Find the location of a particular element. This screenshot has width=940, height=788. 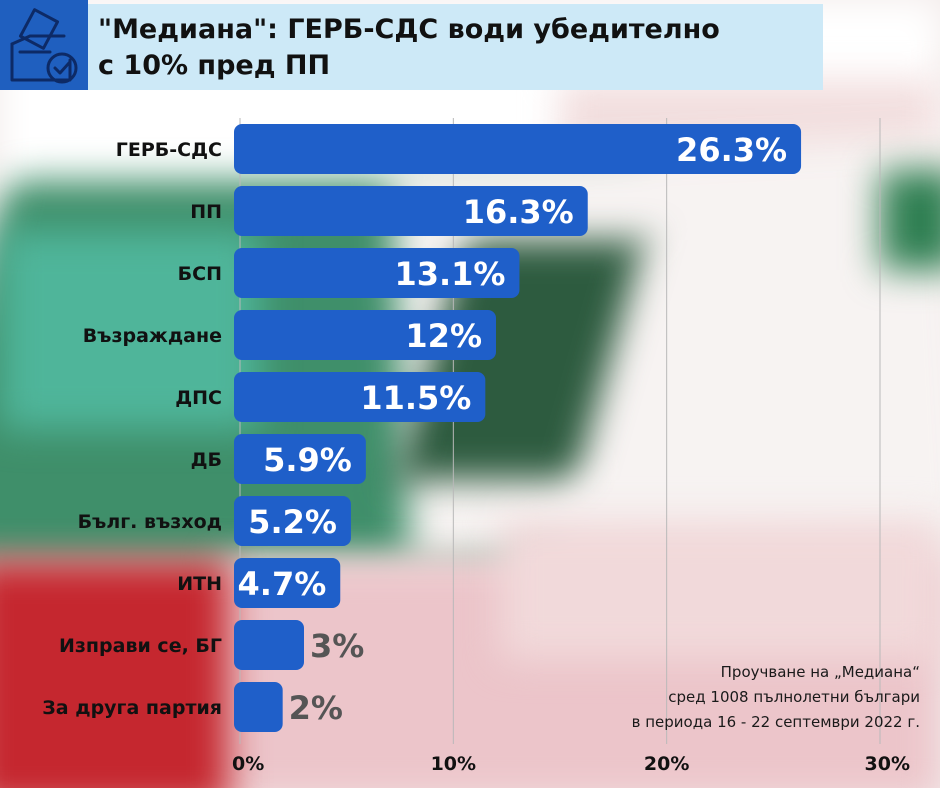

category-label: ИТН is located at coordinates (199, 584).